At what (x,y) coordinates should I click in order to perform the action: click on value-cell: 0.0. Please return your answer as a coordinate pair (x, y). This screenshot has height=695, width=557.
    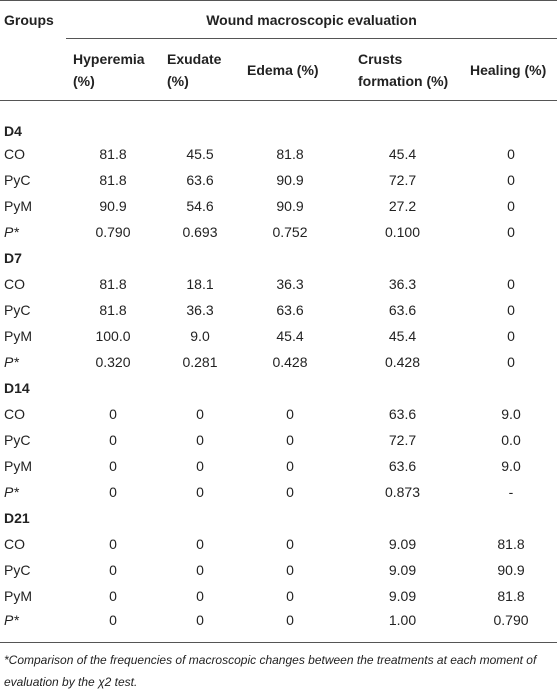
    Looking at the image, I should click on (511, 440).